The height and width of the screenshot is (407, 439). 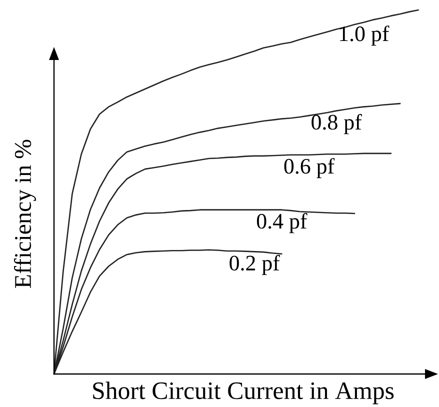 What do you see at coordinates (255, 264) in the screenshot?
I see `series-label: 0.2 pf` at bounding box center [255, 264].